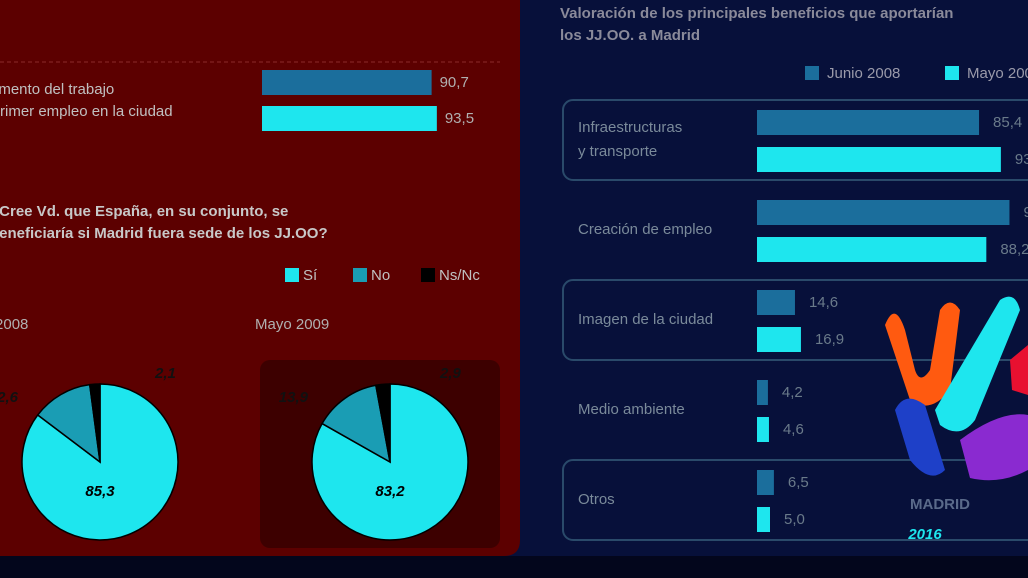  Describe the element at coordinates (863, 73) in the screenshot. I see `legend-label: Junio 2008` at that location.